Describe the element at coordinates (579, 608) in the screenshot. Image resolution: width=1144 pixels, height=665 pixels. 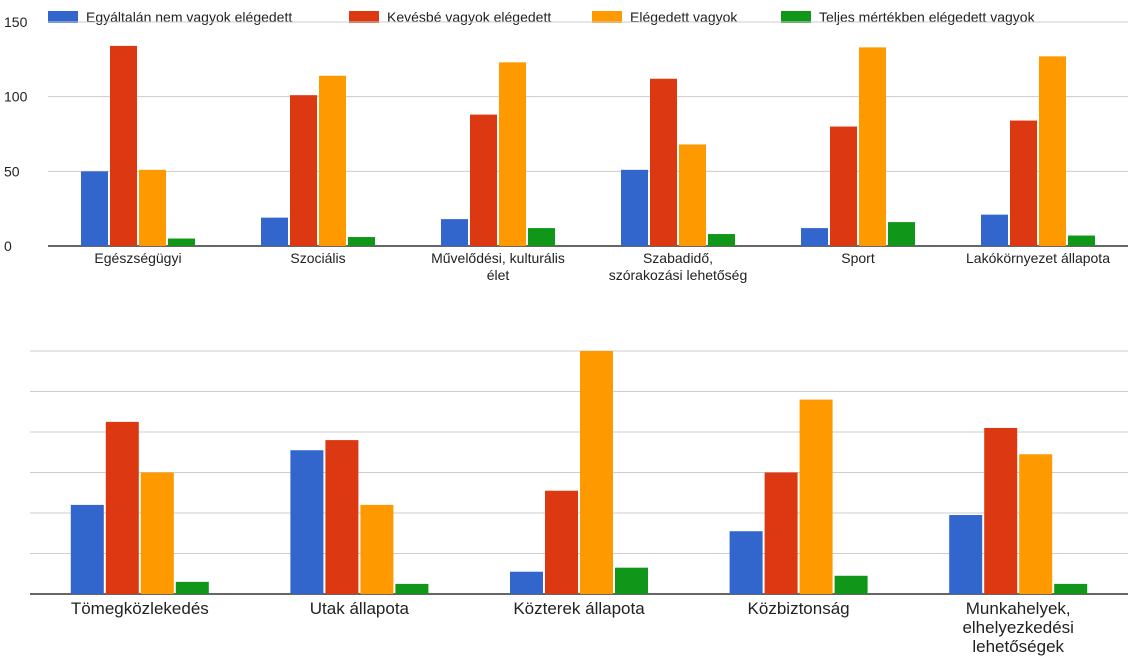
I see `category-label: Közterek állapota` at that location.